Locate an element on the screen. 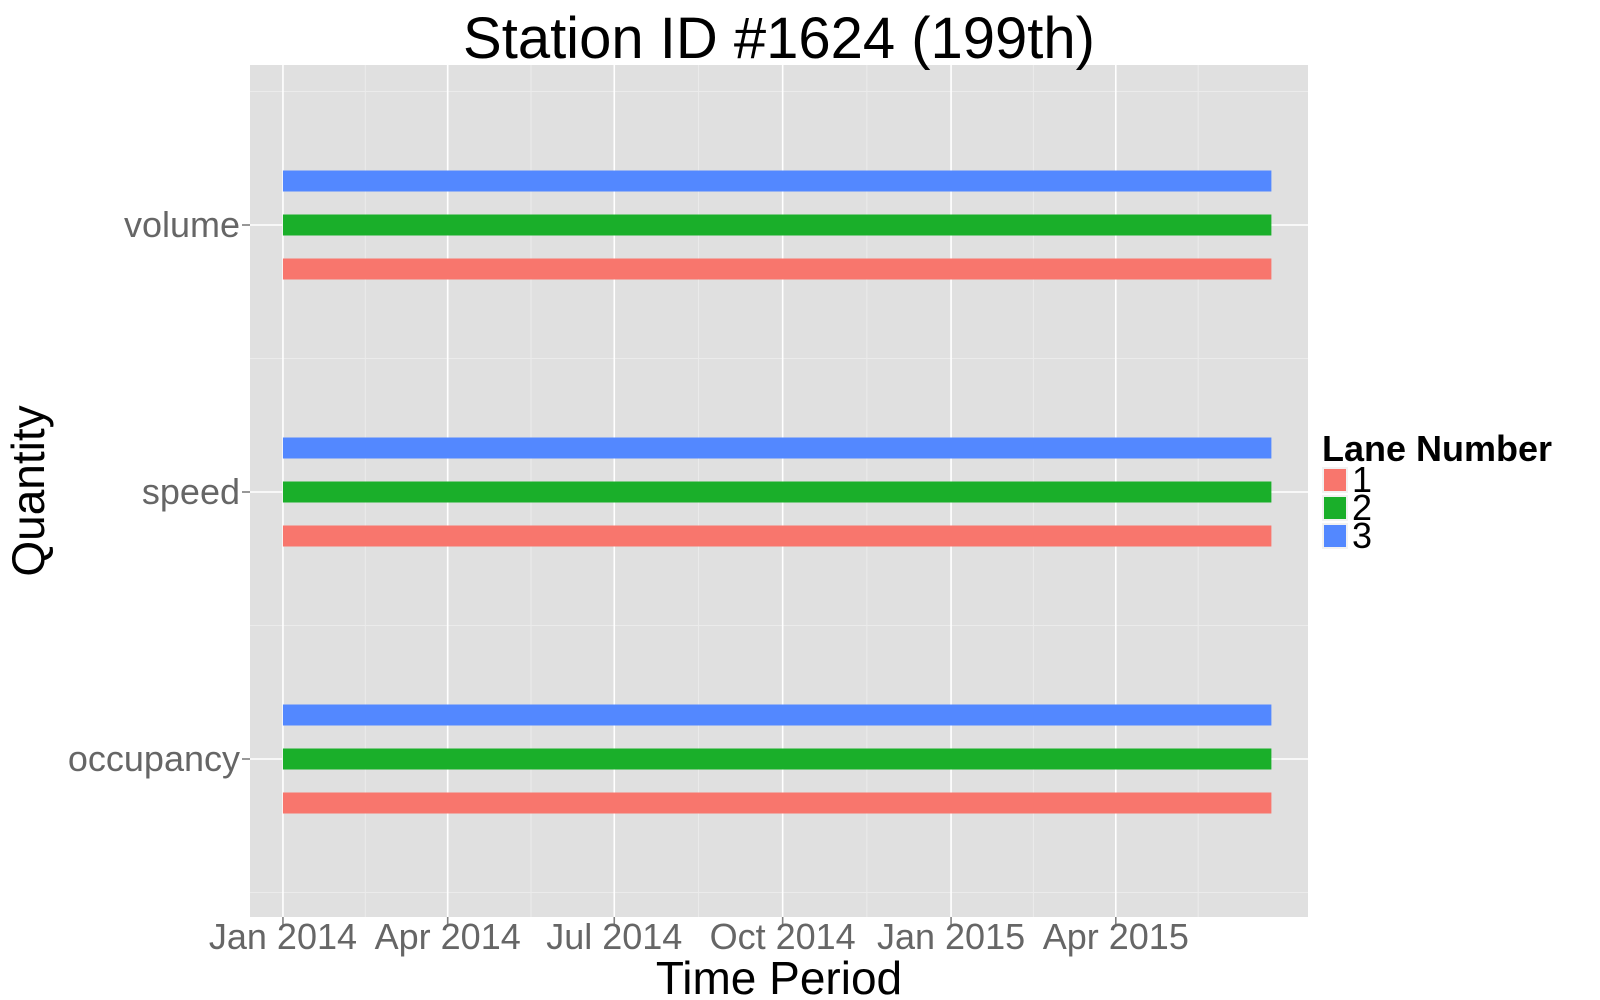 This screenshot has height=1000, width=1600. x-tick-label: Oct 2014 is located at coordinates (783, 936).